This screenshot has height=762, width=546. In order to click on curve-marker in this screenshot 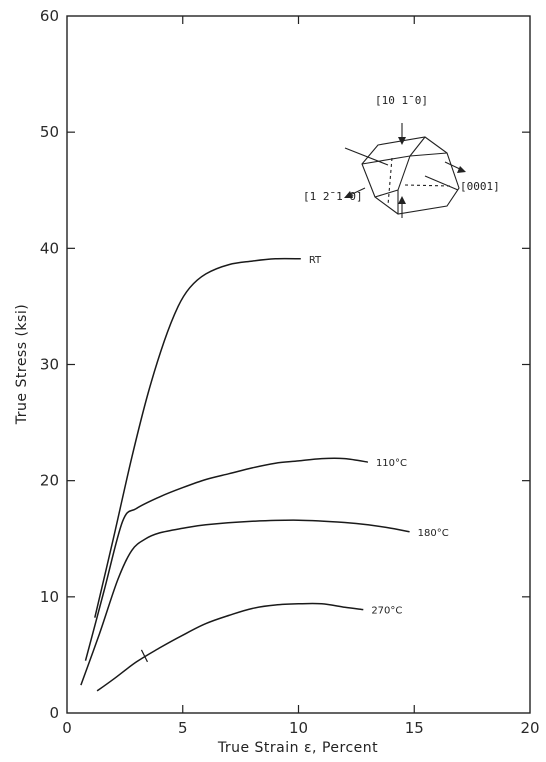, I will do `click(144, 656)`.